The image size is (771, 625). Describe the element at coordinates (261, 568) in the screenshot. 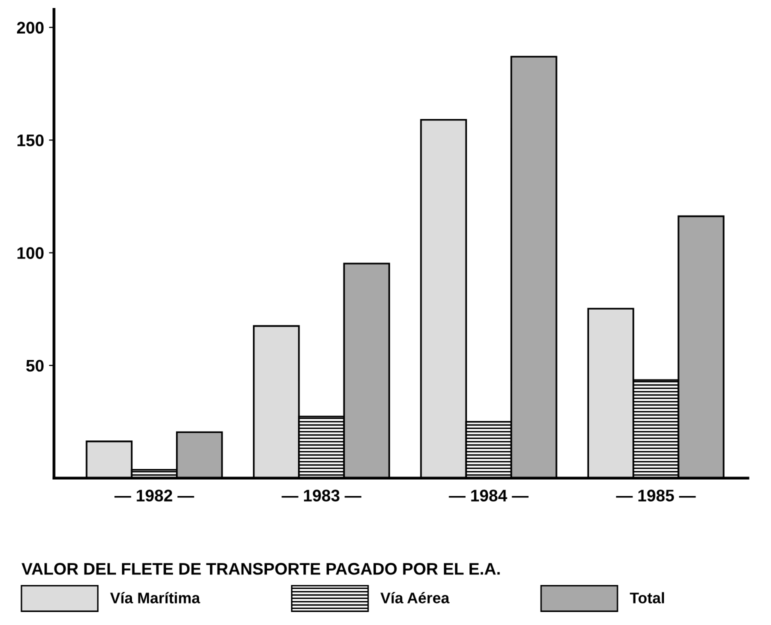

I see `legend-title: VALOR DEL FLETE DE TRANSPORTE PAGADO POR EL E.A.` at that location.